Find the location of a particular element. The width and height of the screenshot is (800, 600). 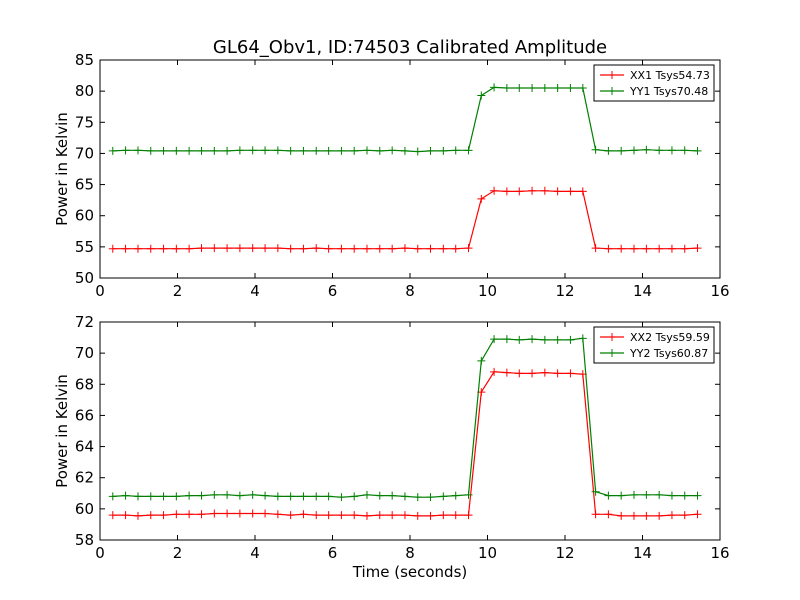

y-tick-label: 72 is located at coordinates (84, 322).